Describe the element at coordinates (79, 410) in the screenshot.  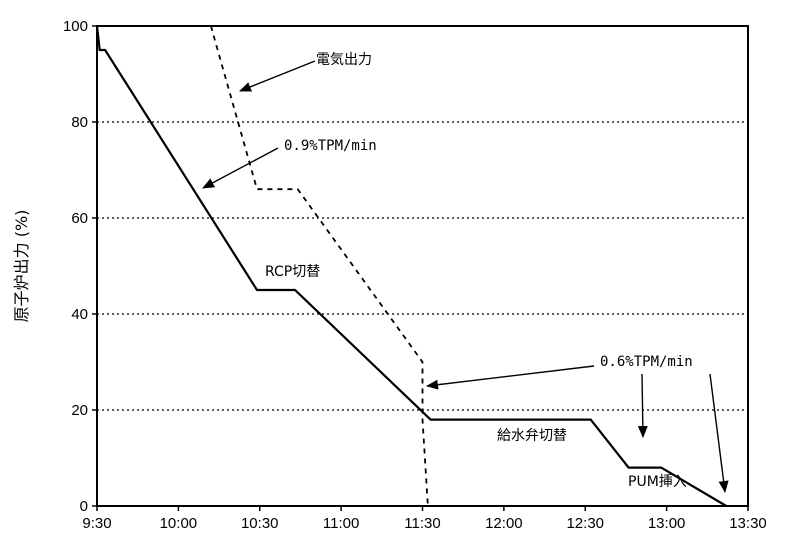
I see `y-tick-label: 20` at that location.